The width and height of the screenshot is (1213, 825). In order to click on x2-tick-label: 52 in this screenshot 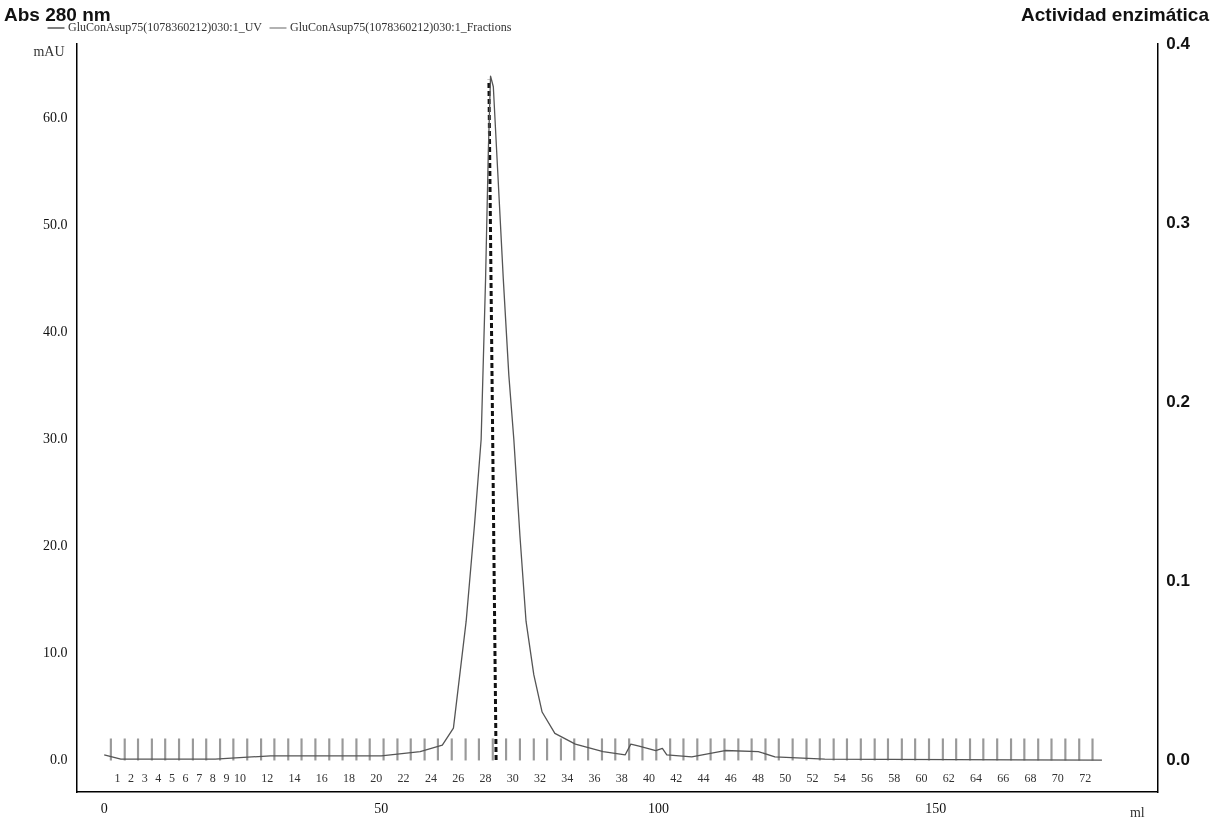, I will do `click(812, 778)`.